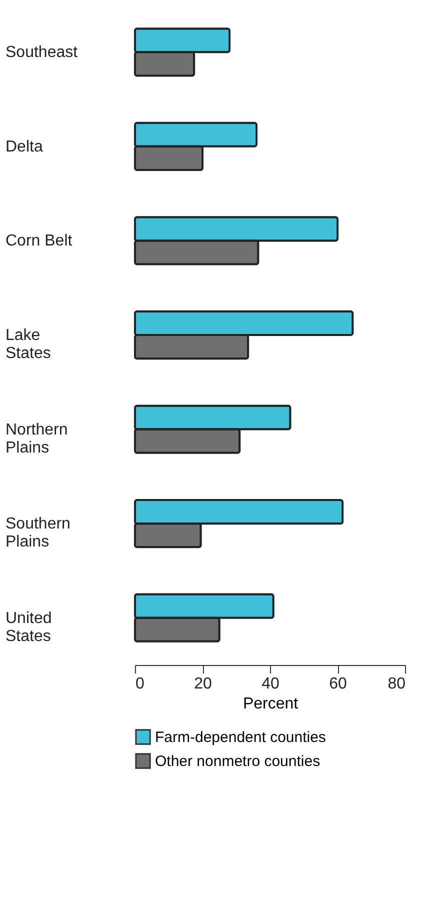 The height and width of the screenshot is (901, 436). I want to click on legend-label: Other nonmetro counties, so click(237, 761).